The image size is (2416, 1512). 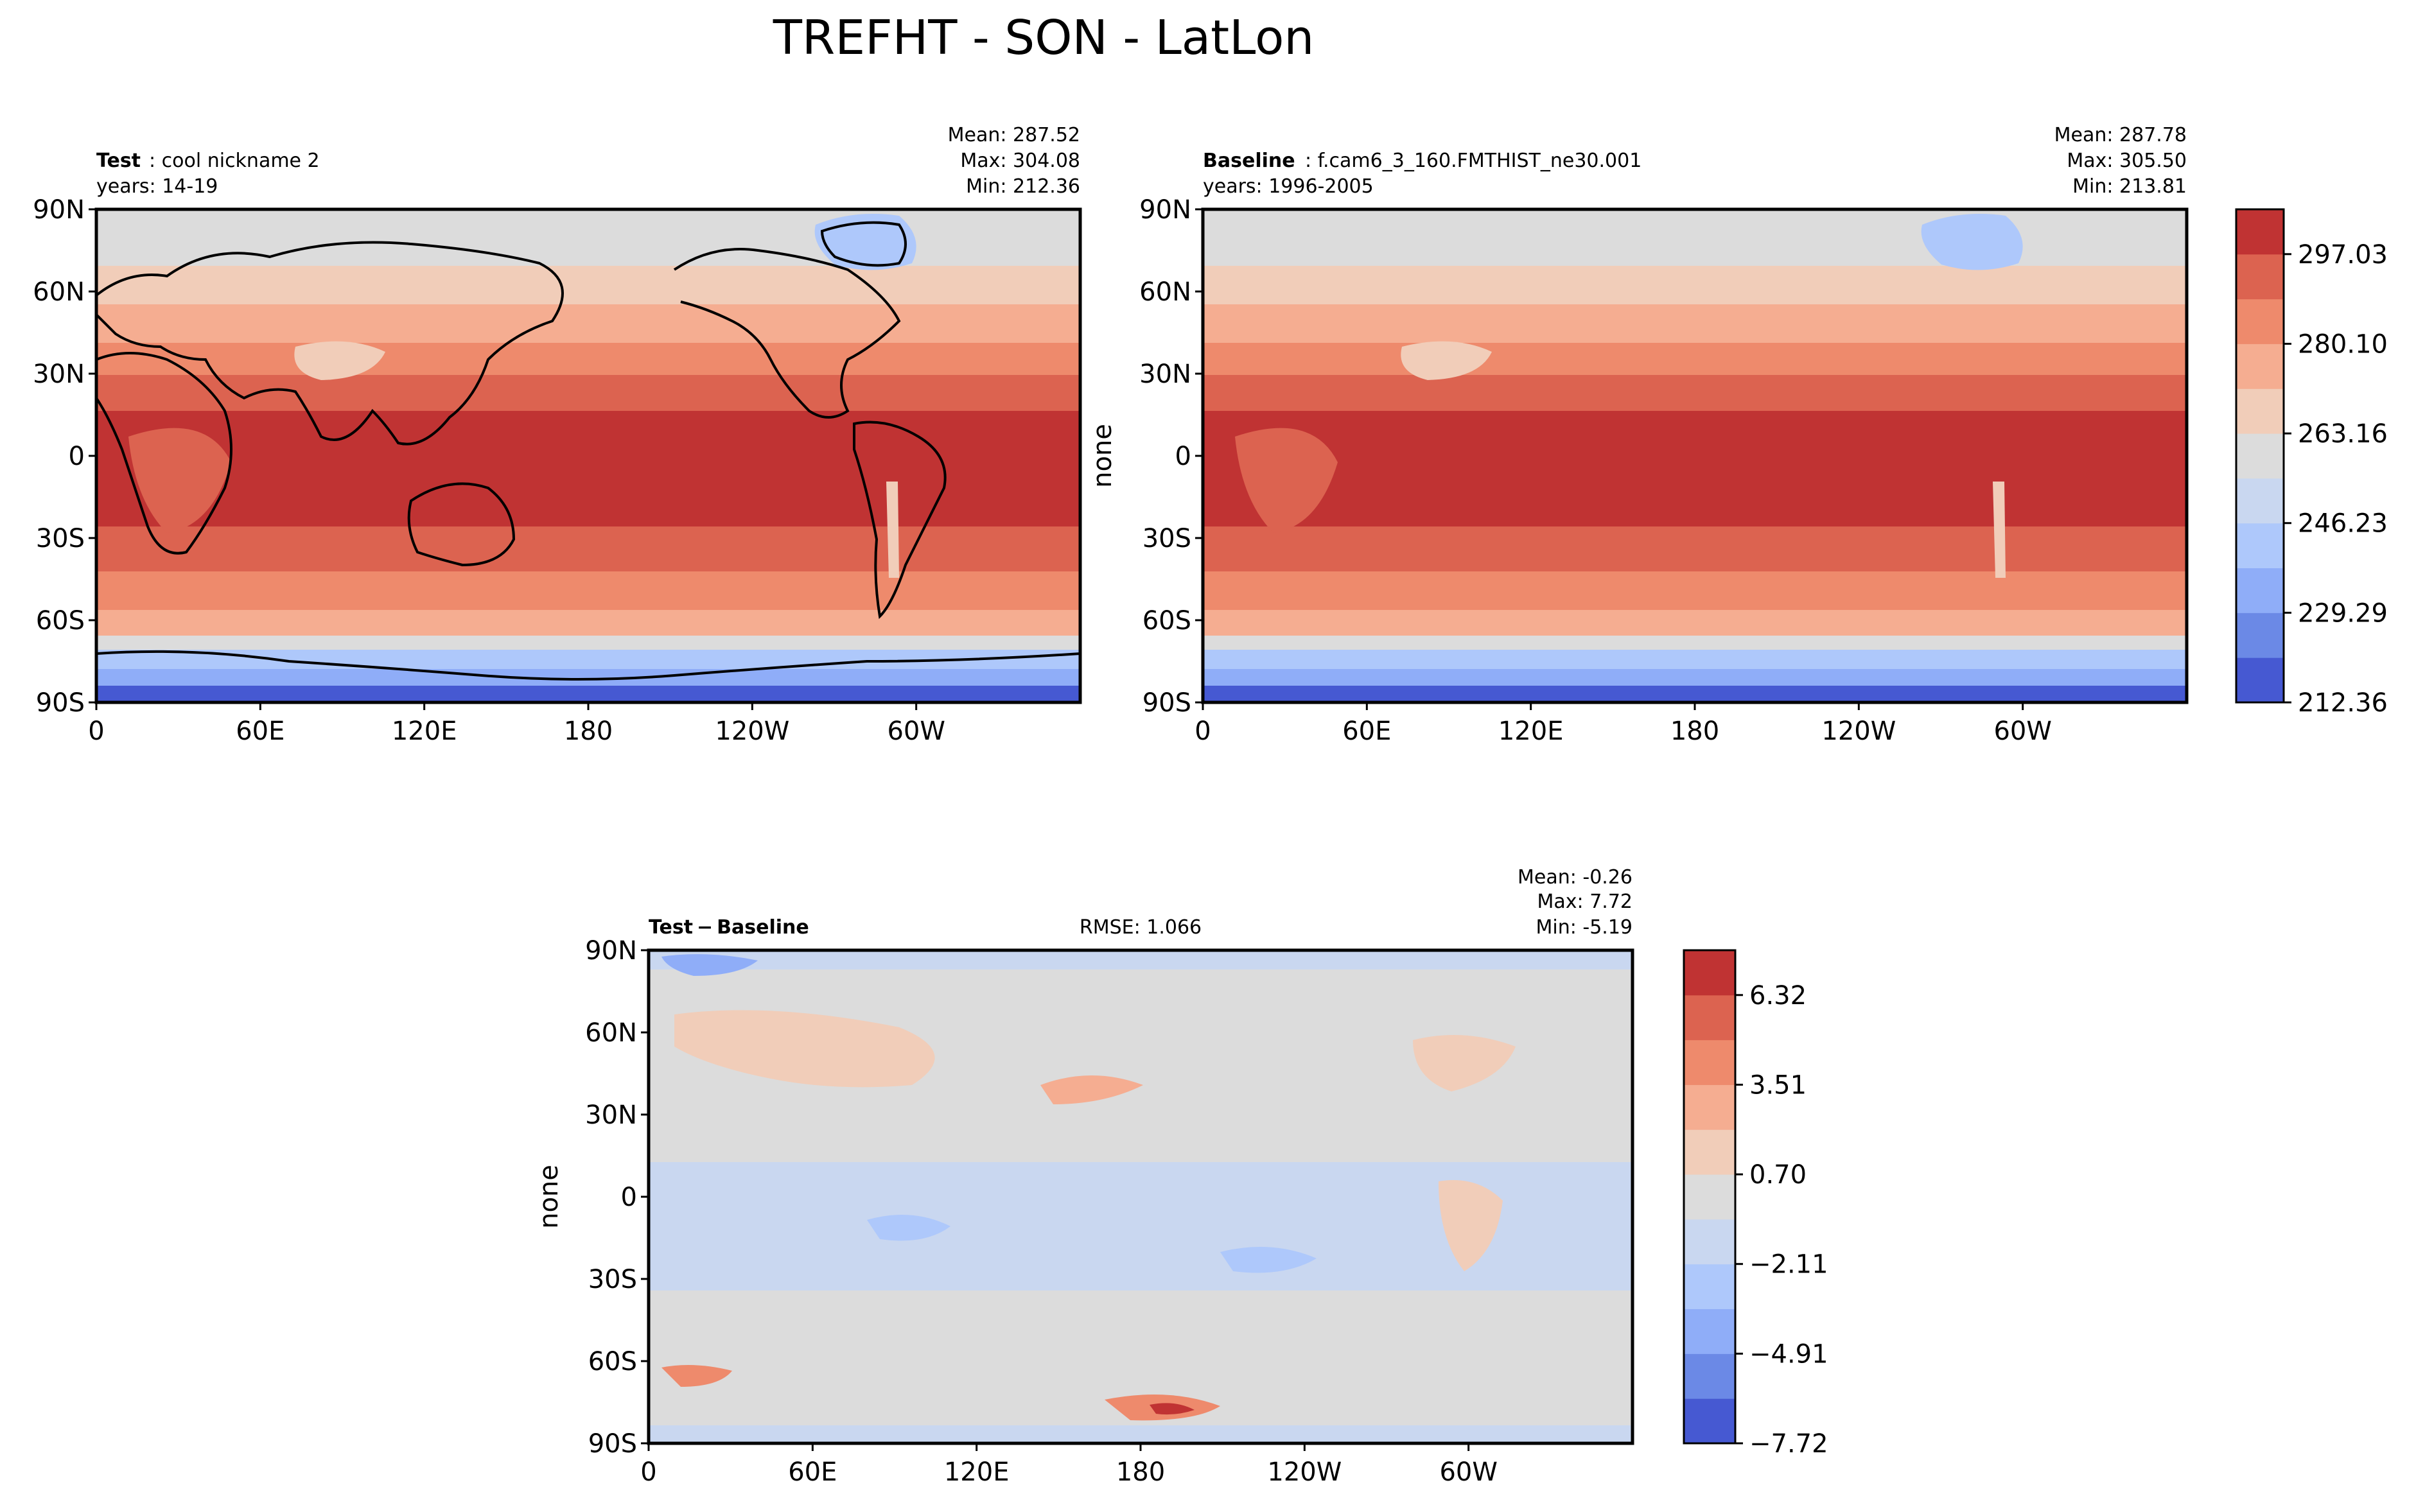 What do you see at coordinates (2120, 135) in the screenshot?
I see `baseline-stat-mean: Mean: 287.78` at bounding box center [2120, 135].